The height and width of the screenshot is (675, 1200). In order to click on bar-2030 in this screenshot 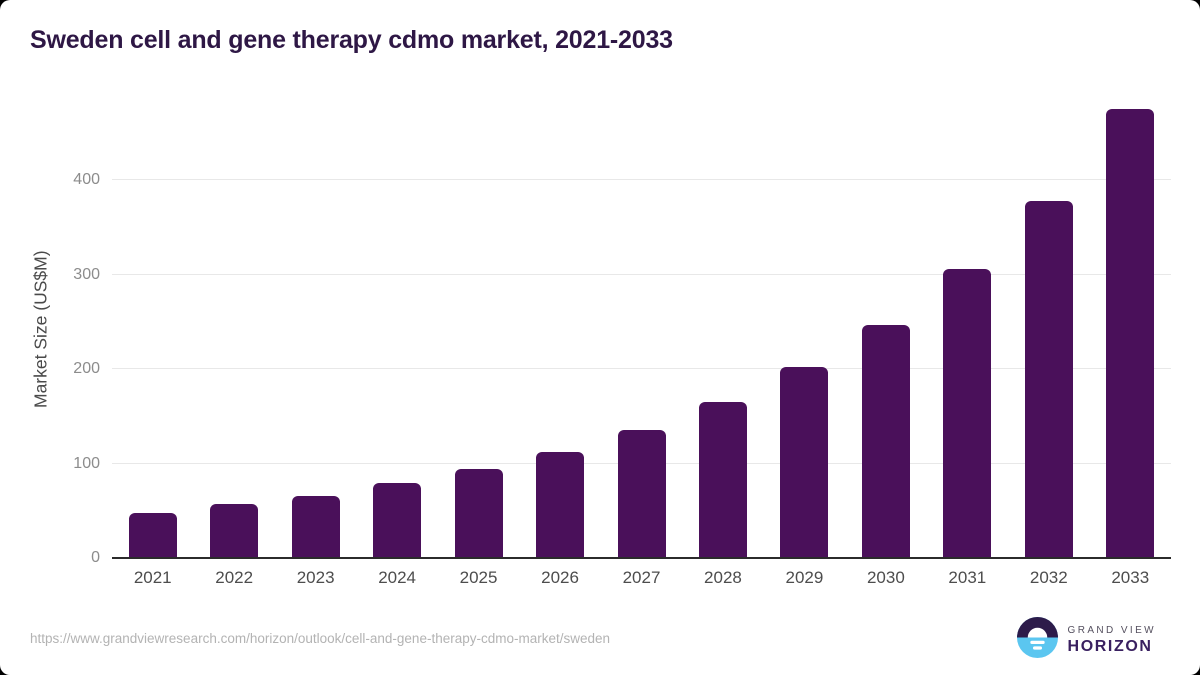, I will do `click(885, 440)`.